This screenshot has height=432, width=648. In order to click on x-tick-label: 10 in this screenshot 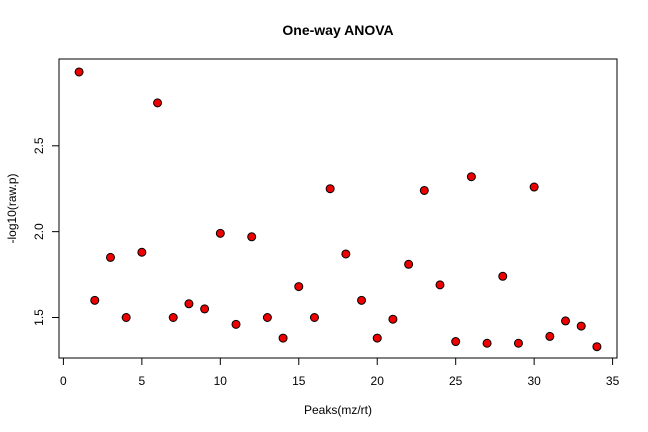, I will do `click(221, 381)`.